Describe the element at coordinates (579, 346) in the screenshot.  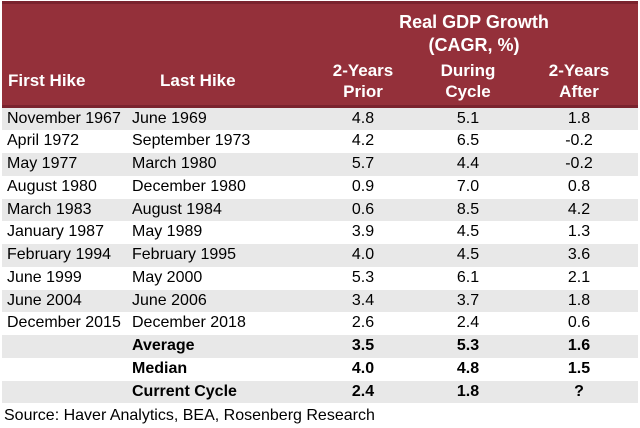
I see `cell-after: 1.6` at that location.